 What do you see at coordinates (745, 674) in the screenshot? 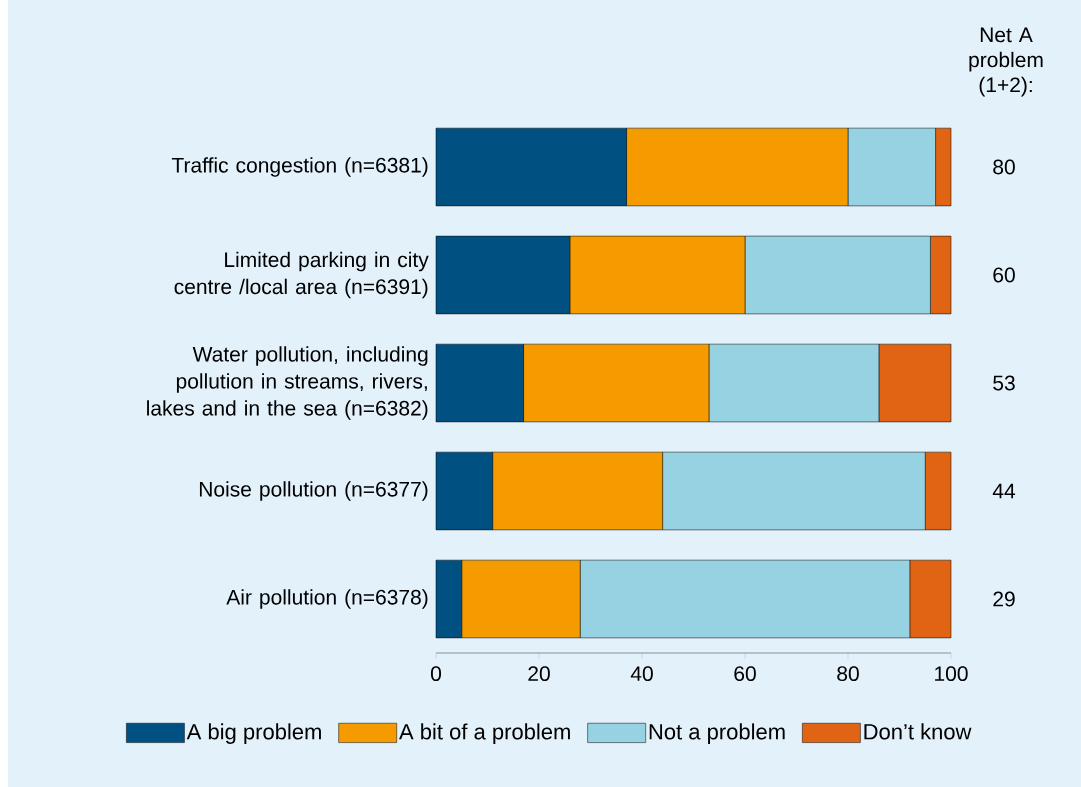
I see `x-tick-label: 60` at bounding box center [745, 674].